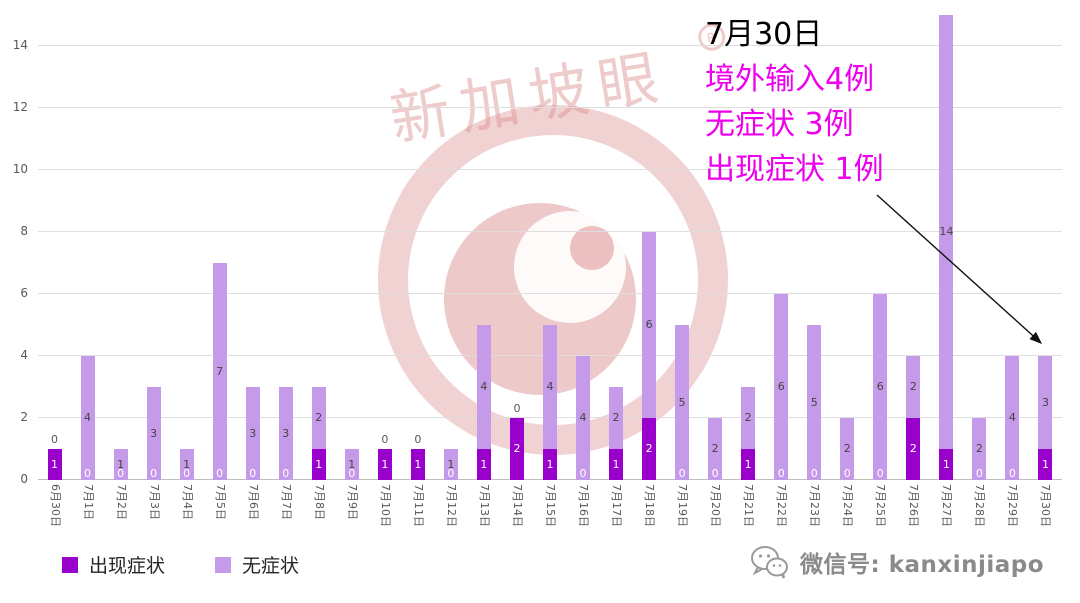 The width and height of the screenshot is (1080, 603). I want to click on x-tick-label: 7月14日, so click(517, 505).